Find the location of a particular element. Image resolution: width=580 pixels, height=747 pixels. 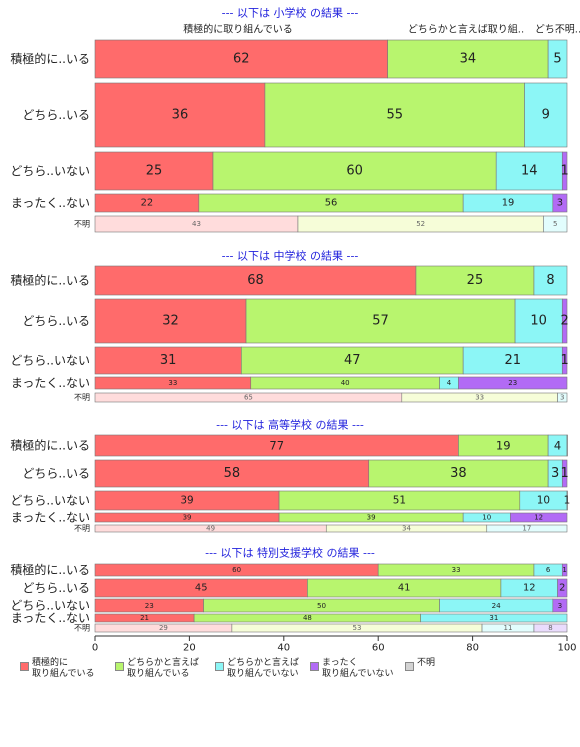

bar-value-label: 36 is located at coordinates (180, 115).